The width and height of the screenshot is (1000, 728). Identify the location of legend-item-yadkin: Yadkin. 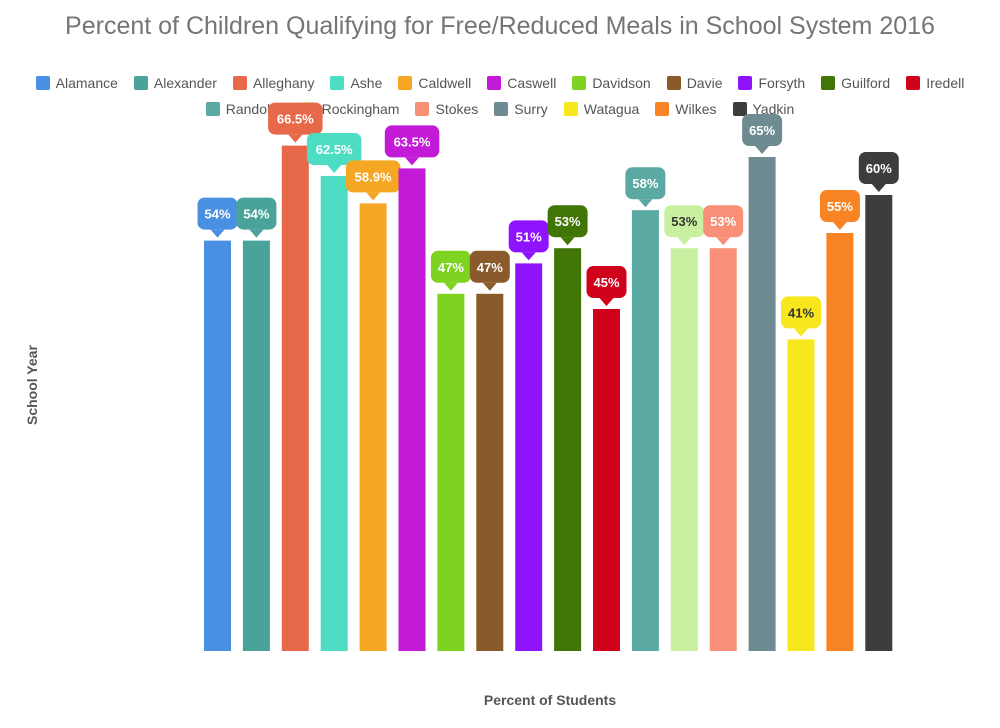
(763, 109).